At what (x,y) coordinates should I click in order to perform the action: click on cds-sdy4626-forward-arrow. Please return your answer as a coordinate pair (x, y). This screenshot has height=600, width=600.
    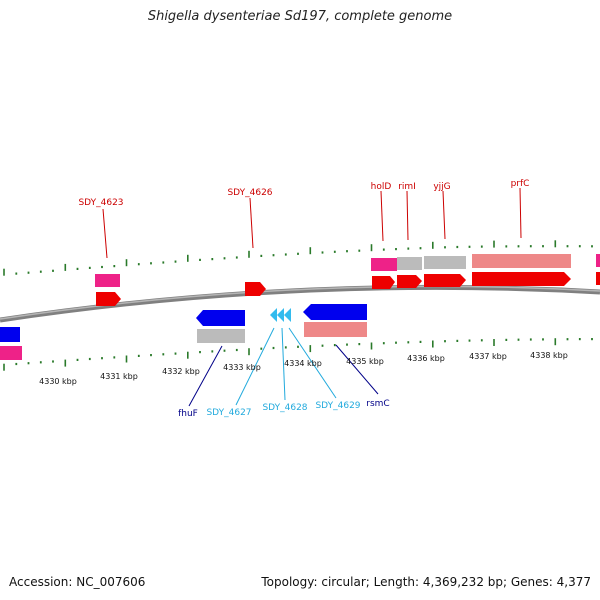
    Looking at the image, I should click on (255, 289).